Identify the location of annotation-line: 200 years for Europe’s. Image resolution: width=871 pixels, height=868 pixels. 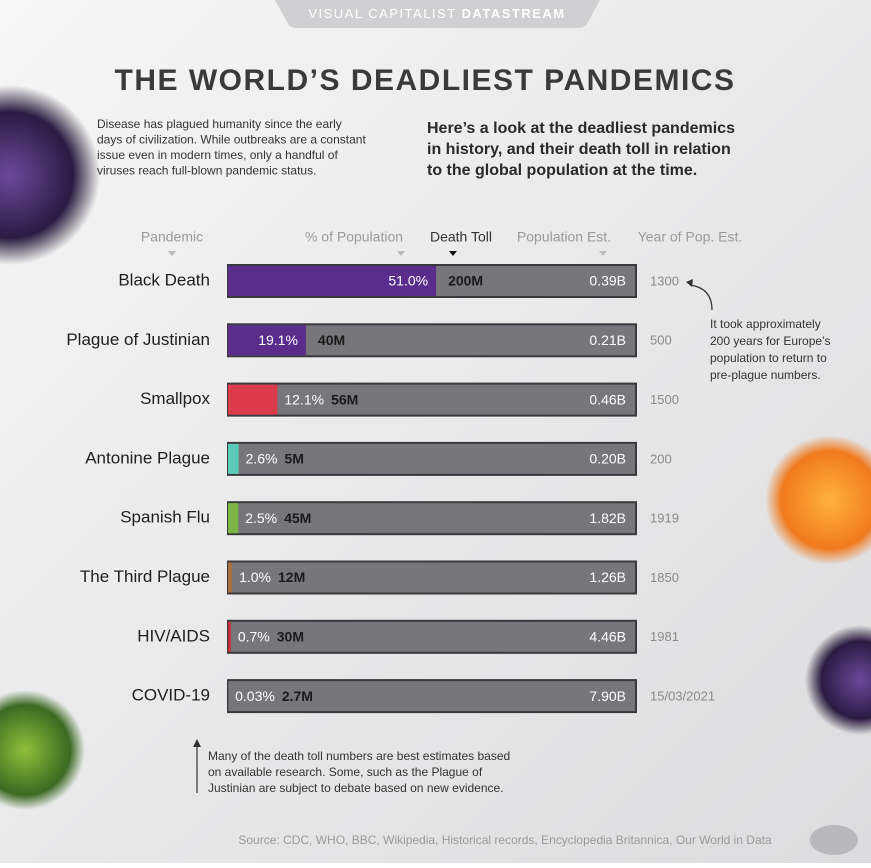
(770, 341).